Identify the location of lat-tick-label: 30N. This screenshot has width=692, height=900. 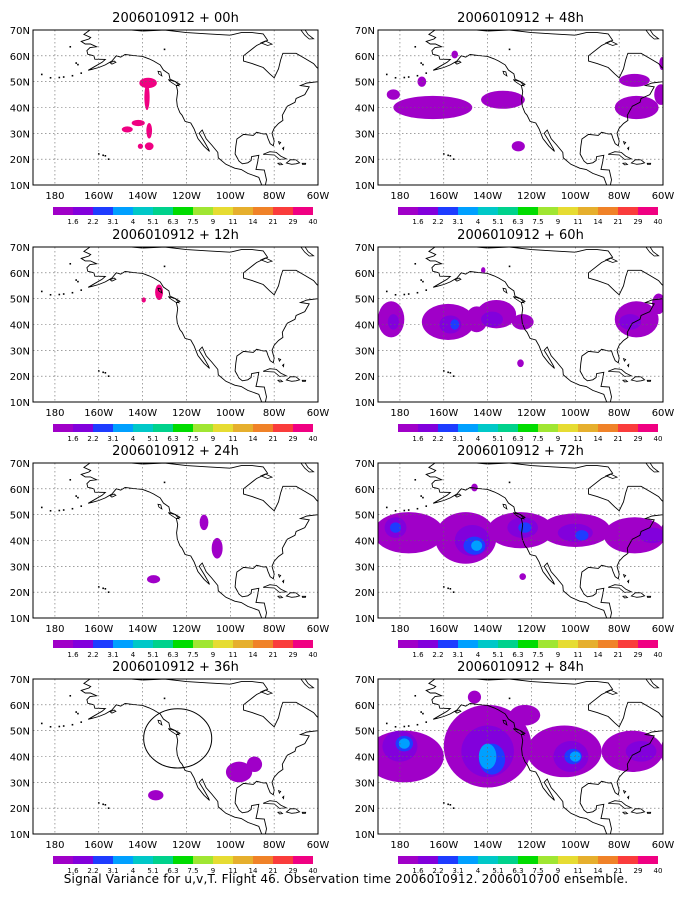
(365, 783).